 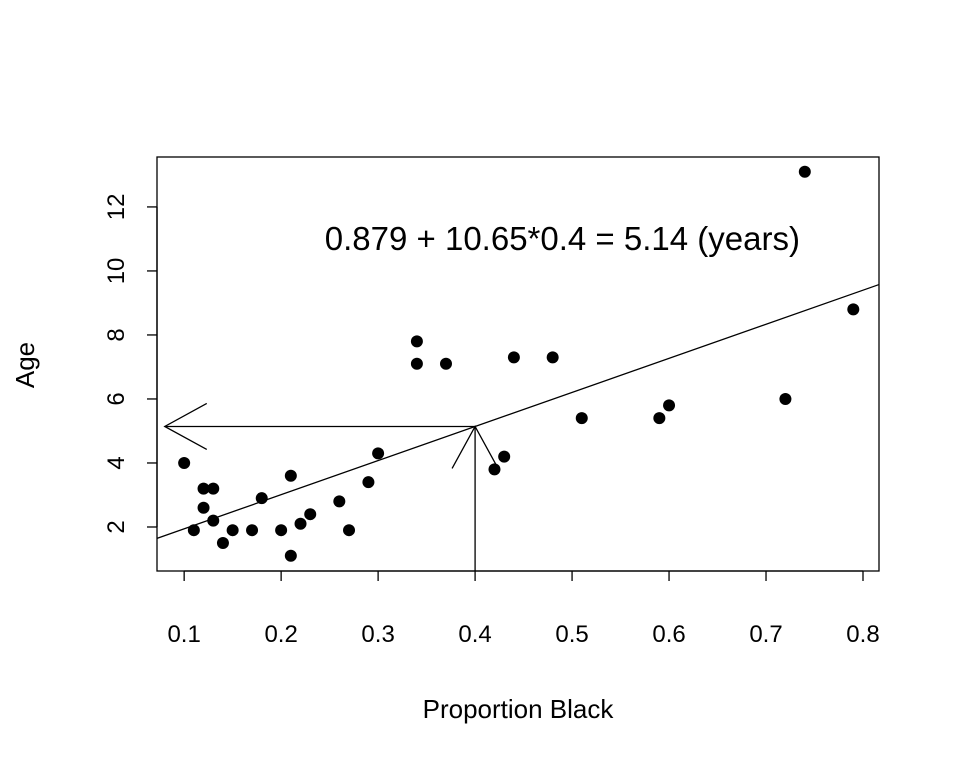 What do you see at coordinates (116, 398) in the screenshot?
I see `y-tick-label: 6` at bounding box center [116, 398].